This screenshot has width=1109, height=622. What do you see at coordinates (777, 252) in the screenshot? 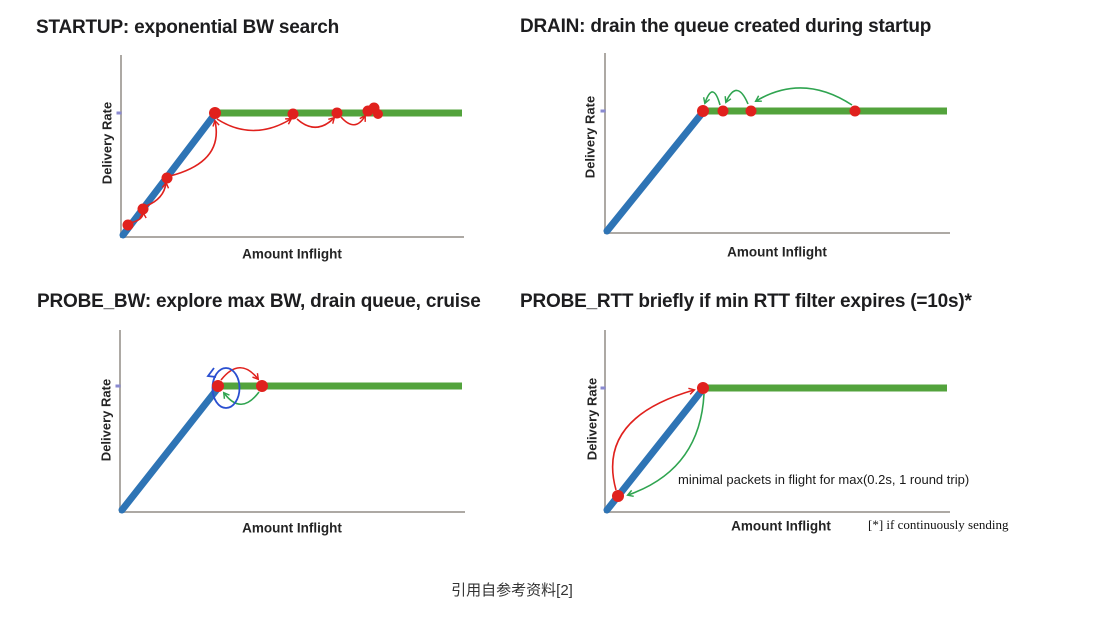
I see `drain-x-axis-label: Amount Inflight` at bounding box center [777, 252].